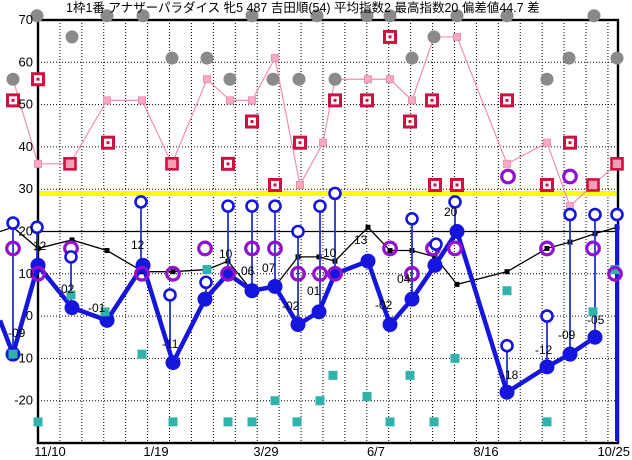  I want to click on index-value-label: 12, so click(138, 245).